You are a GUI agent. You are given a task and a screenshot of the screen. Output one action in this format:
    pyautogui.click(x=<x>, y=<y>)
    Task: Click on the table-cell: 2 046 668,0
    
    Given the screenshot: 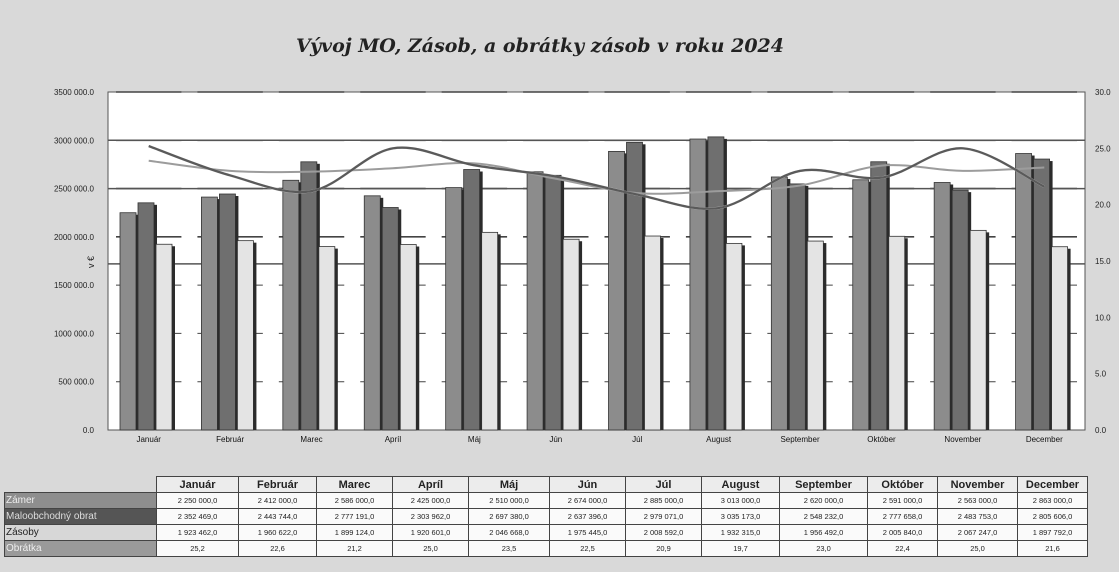 What is the action you would take?
    pyautogui.click(x=509, y=532)
    